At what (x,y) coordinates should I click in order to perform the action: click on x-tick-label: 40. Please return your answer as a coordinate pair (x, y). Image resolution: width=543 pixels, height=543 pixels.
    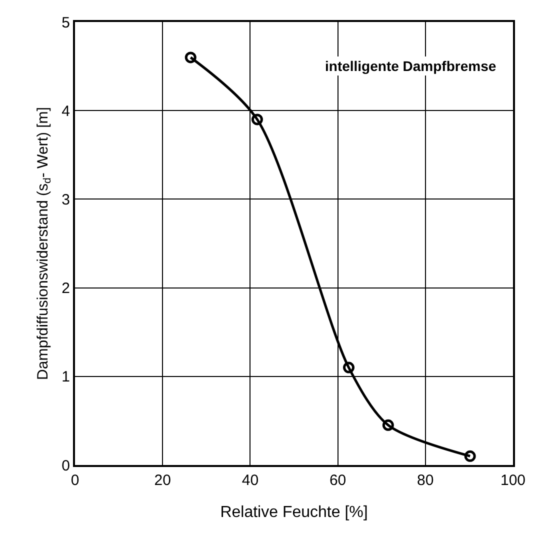
    Looking at the image, I should click on (250, 480).